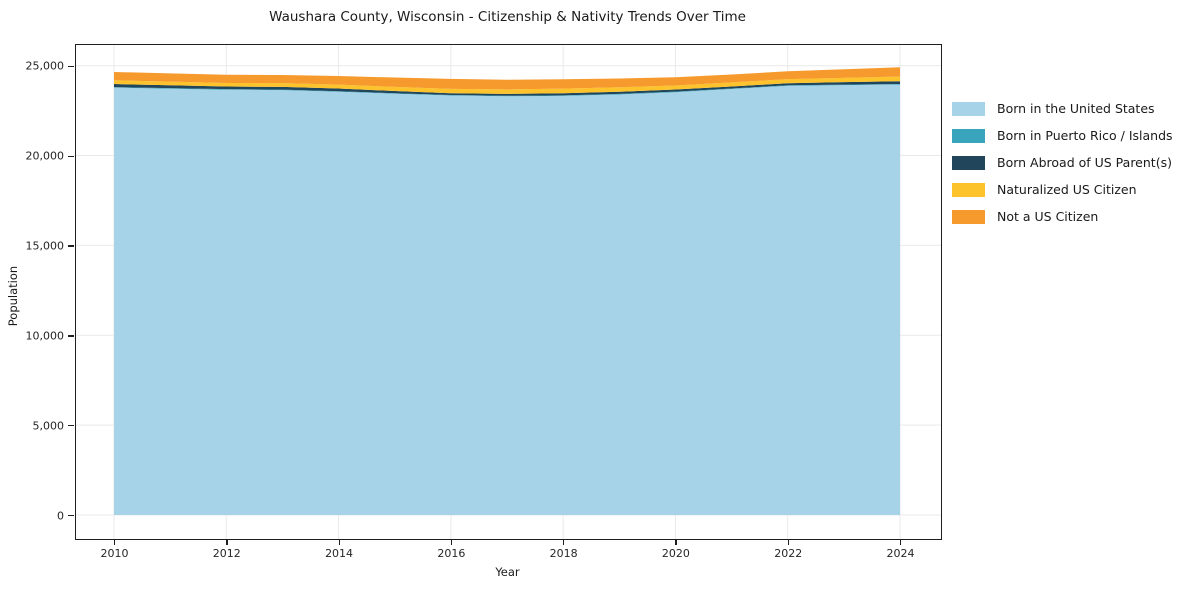 The width and height of the screenshot is (1189, 590). What do you see at coordinates (48, 426) in the screenshot?
I see `y-tick-label: 5,000` at bounding box center [48, 426].